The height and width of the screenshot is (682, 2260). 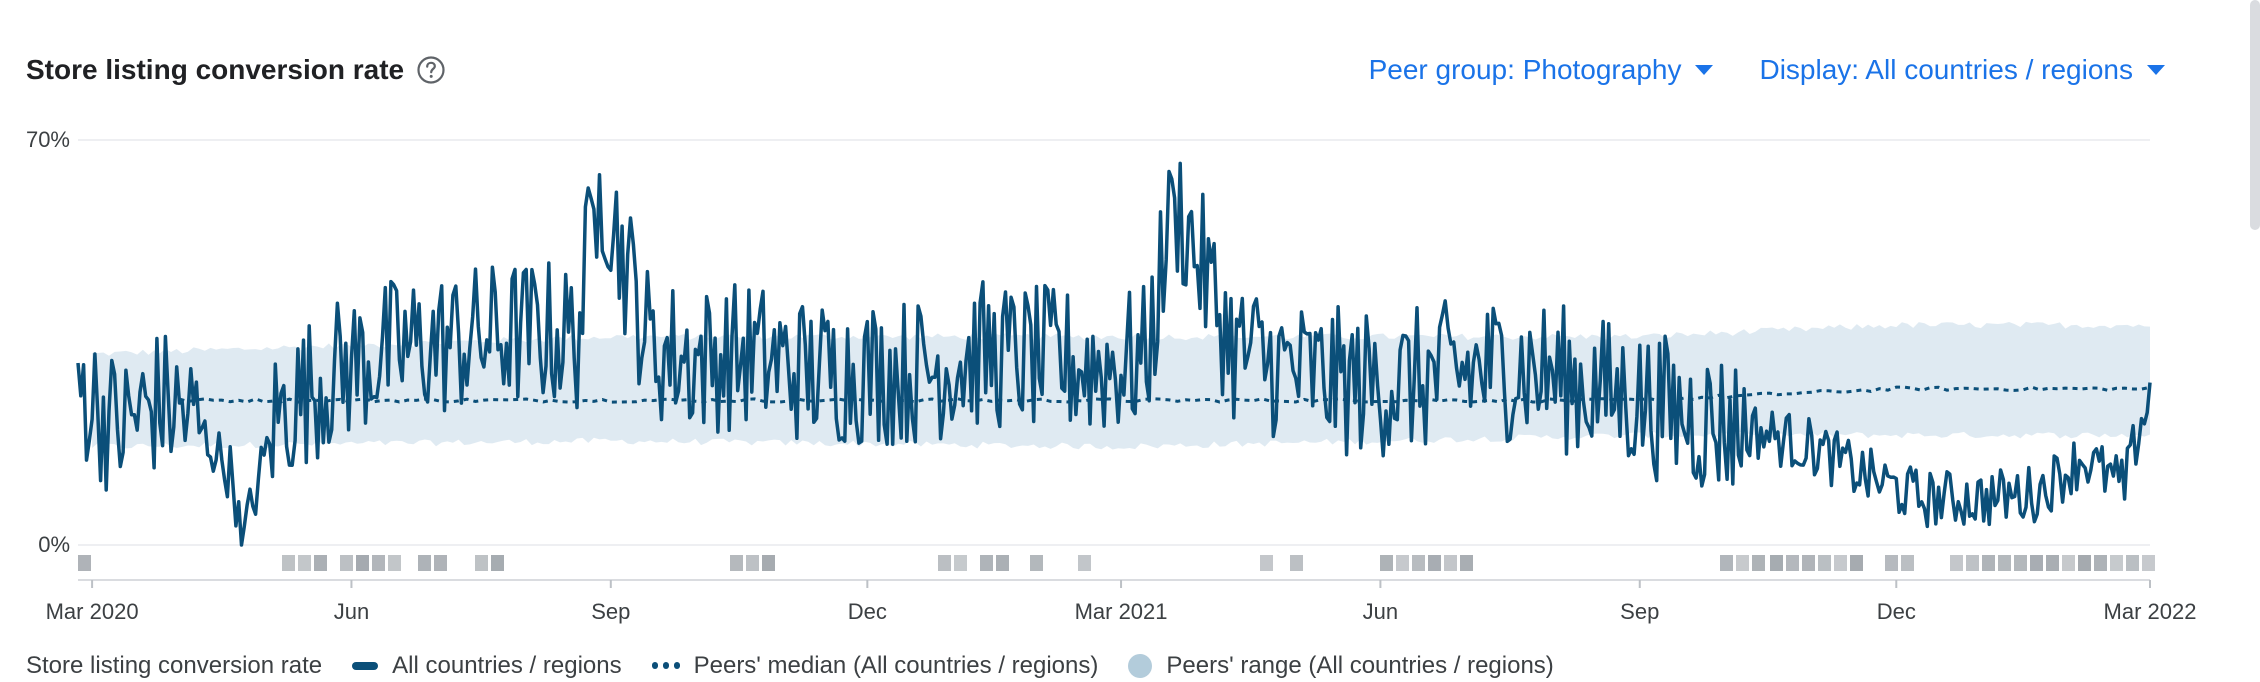 I want to click on legend-item-range: Peers' range (All countries / regions), so click(x=1341, y=666).